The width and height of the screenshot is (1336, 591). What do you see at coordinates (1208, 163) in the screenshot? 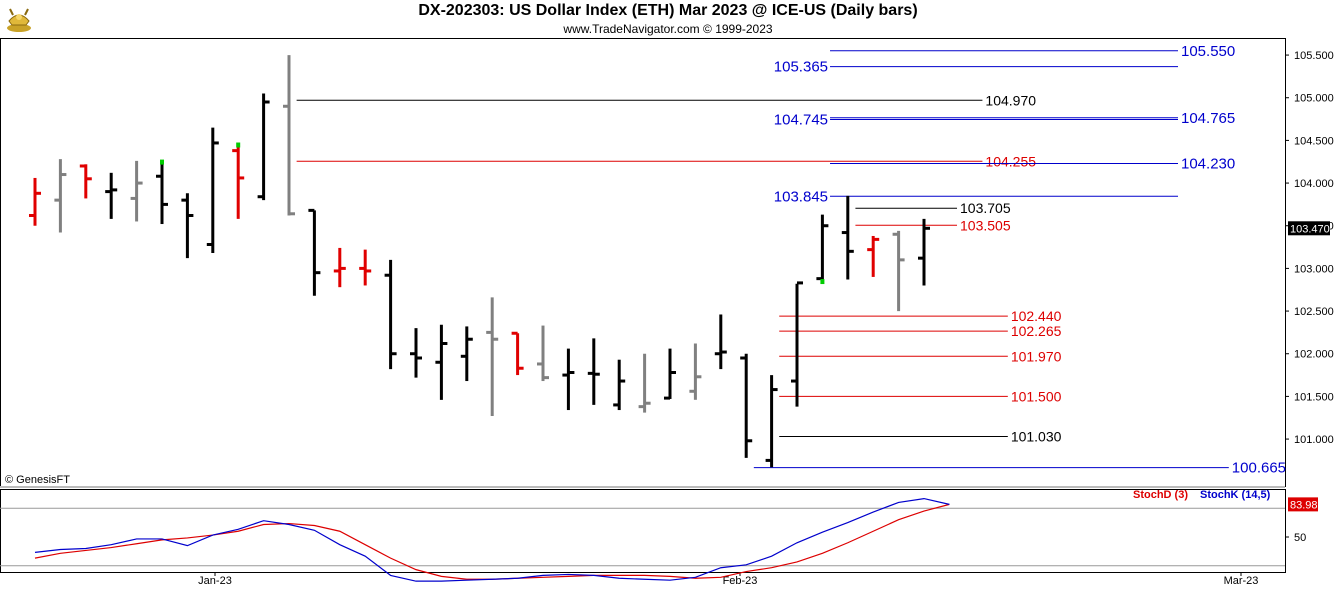
I see `level-label: 104.230` at bounding box center [1208, 163].